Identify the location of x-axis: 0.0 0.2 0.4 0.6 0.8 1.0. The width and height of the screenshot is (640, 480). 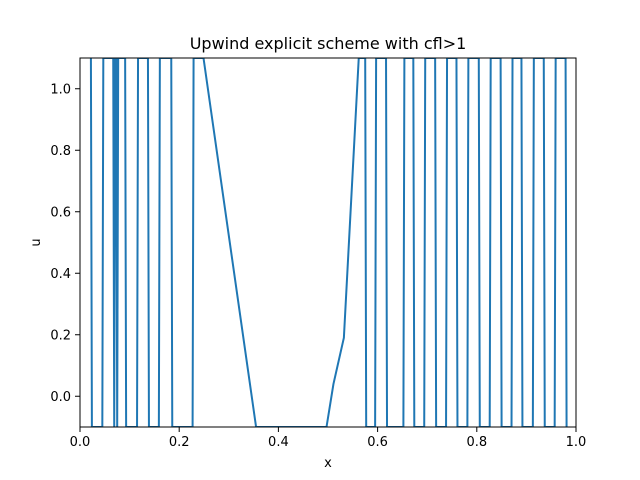
(328, 438).